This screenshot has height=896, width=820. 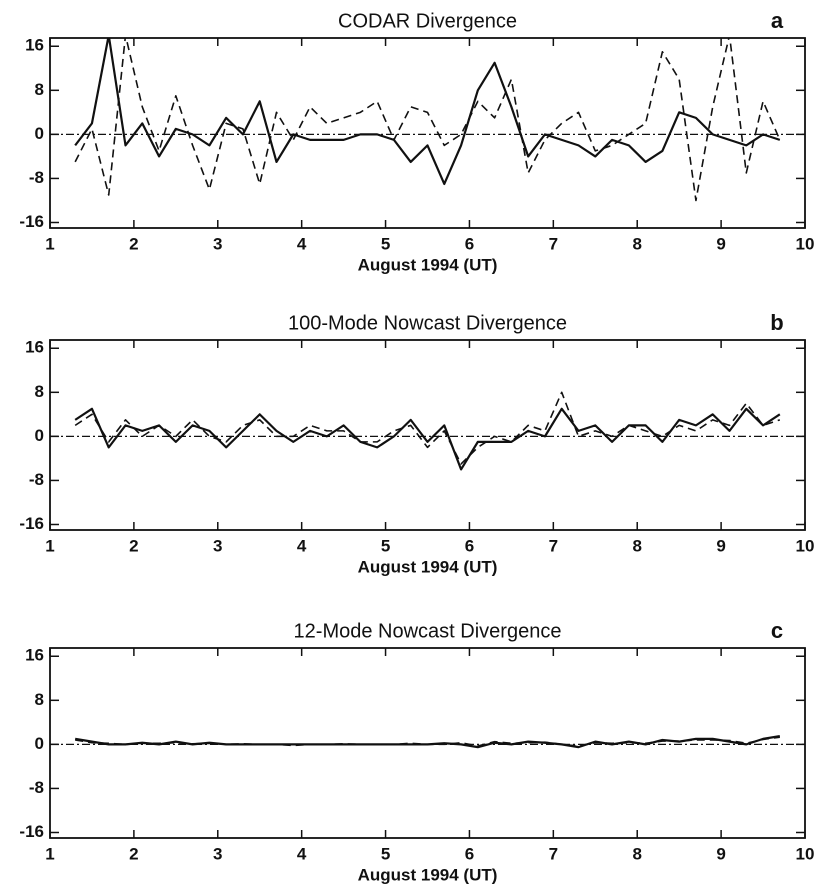 What do you see at coordinates (777, 630) in the screenshot?
I see `panel-label: c` at bounding box center [777, 630].